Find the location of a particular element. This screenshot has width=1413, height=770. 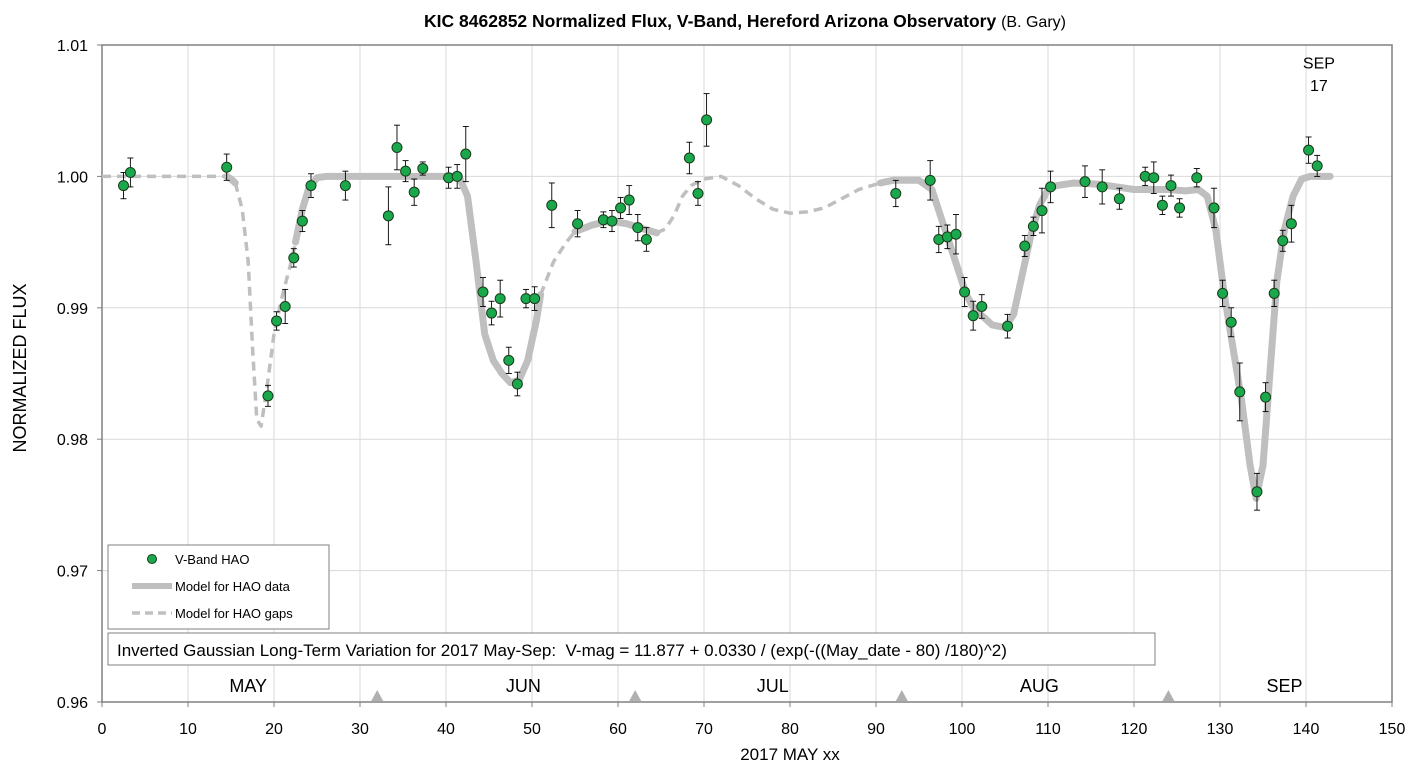

month-labels: MAY JUN JUL AUG SEP is located at coordinates (765, 686).